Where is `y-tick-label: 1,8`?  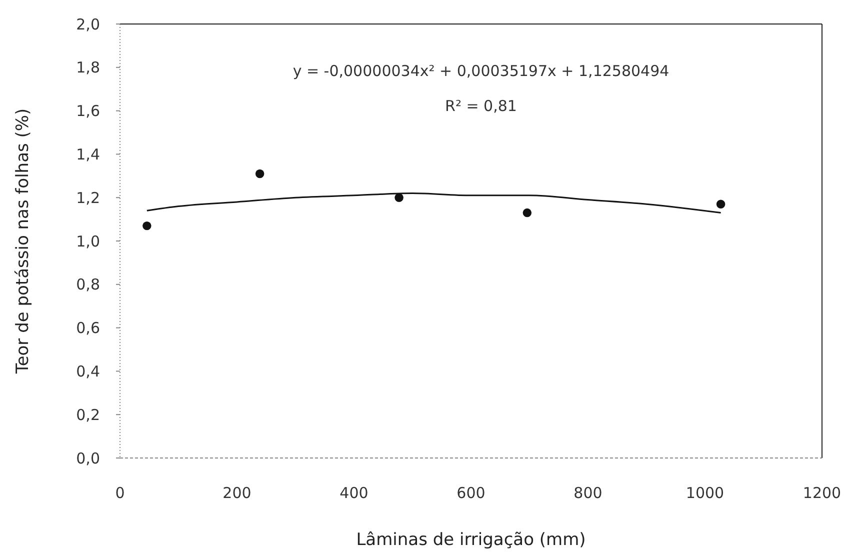
y-tick-label: 1,8 is located at coordinates (88, 67).